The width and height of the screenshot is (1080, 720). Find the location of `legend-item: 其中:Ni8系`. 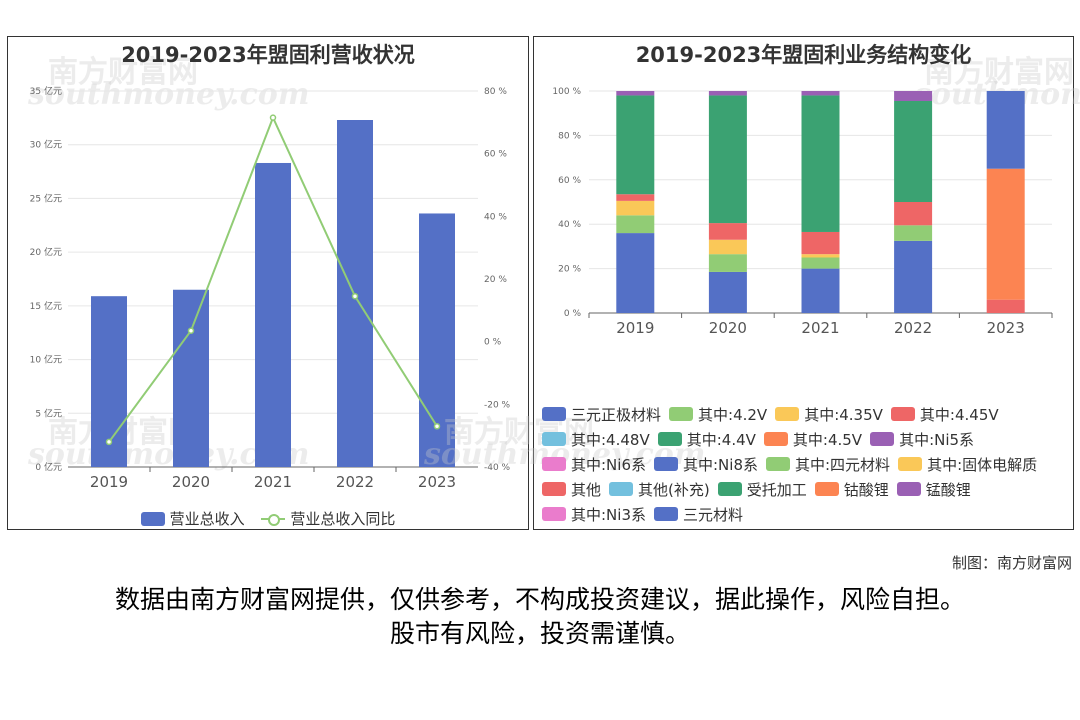

legend-item: 其中:Ni8系 is located at coordinates (706, 464).